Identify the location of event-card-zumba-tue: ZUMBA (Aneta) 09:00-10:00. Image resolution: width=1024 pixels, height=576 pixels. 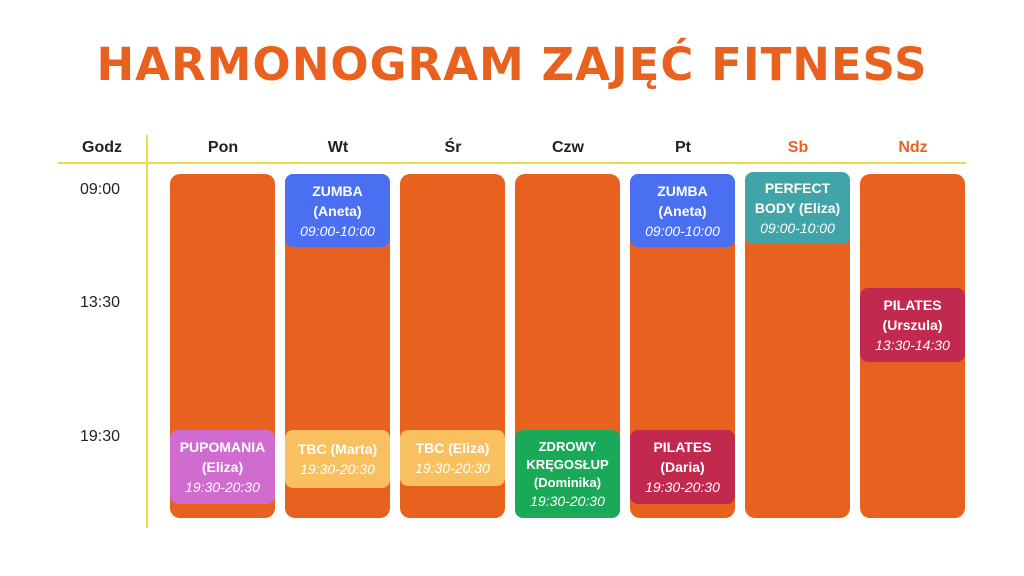
(337, 210).